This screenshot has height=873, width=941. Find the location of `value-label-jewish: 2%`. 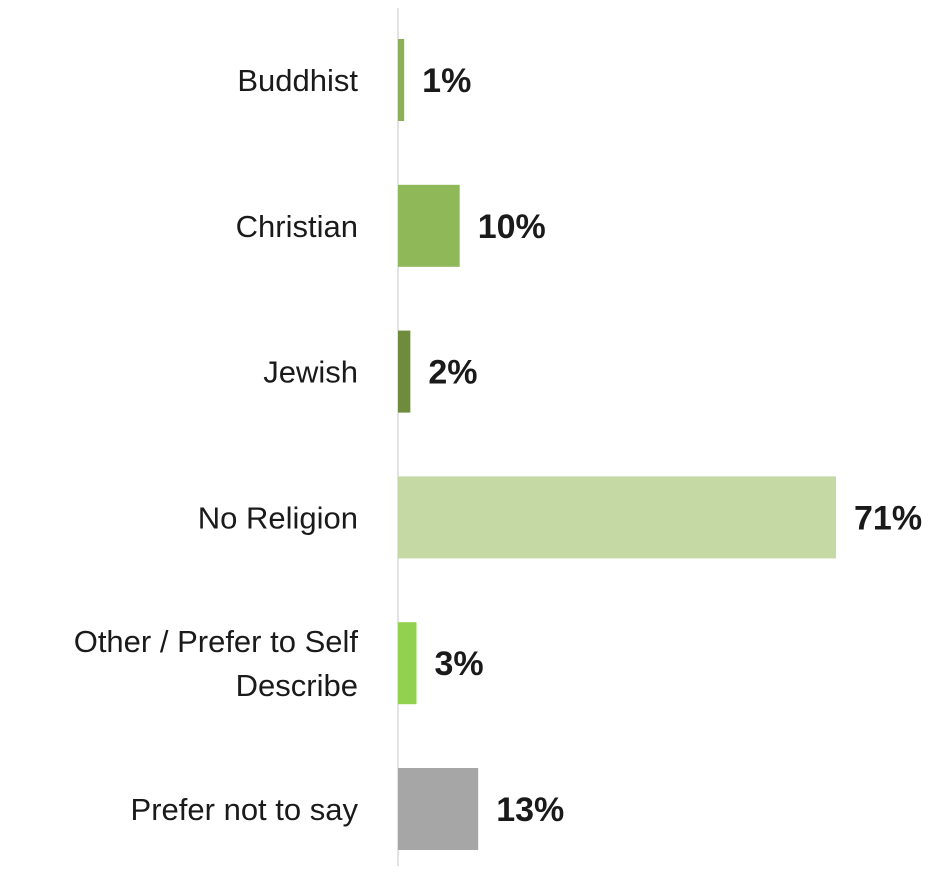

value-label-jewish: 2% is located at coordinates (452, 373).